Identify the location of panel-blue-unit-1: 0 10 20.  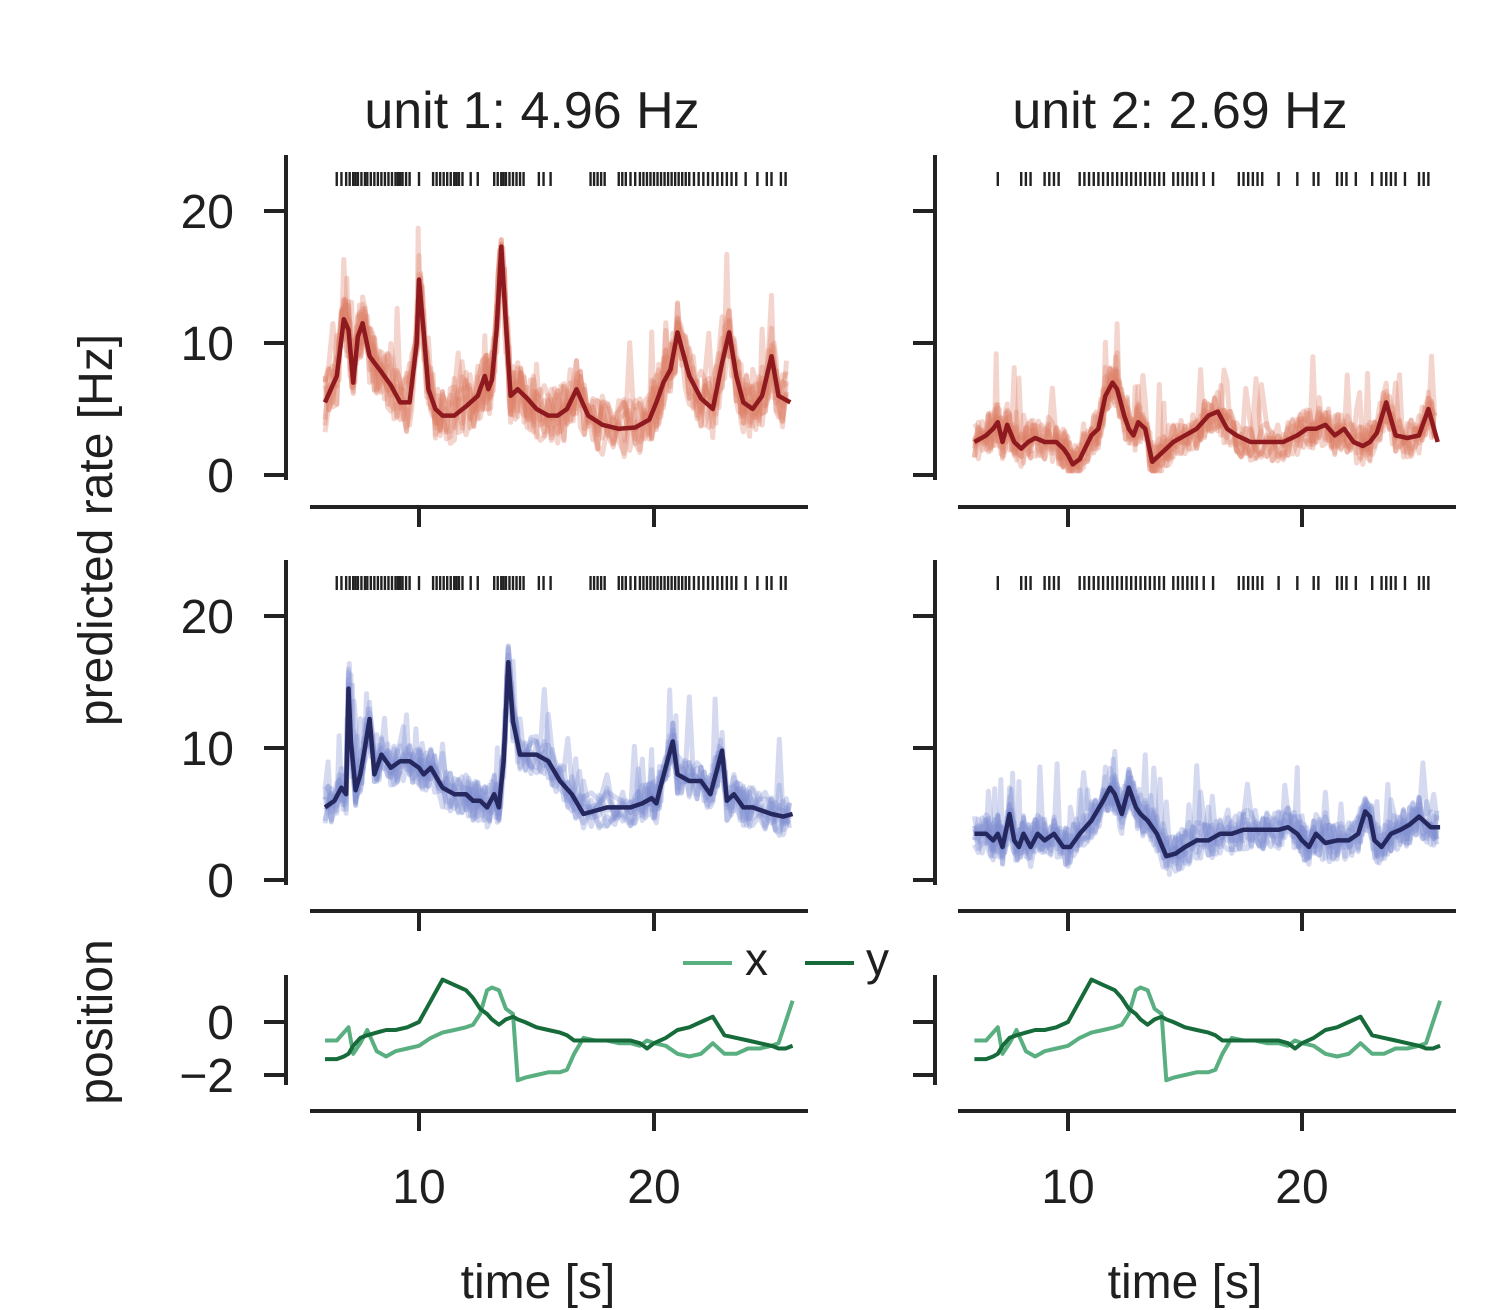
(494, 745).